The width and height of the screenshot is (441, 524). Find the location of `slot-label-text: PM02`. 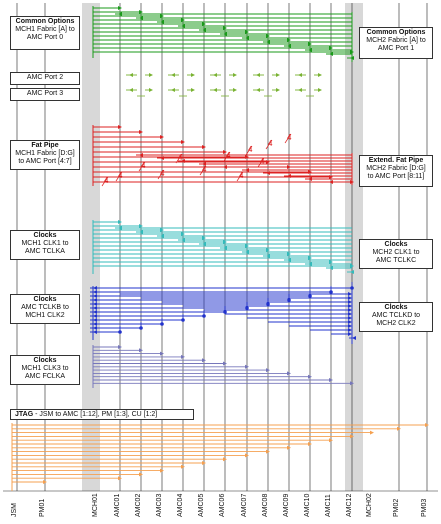

slot-label-text: PM02 is located at coordinates (396, 507).